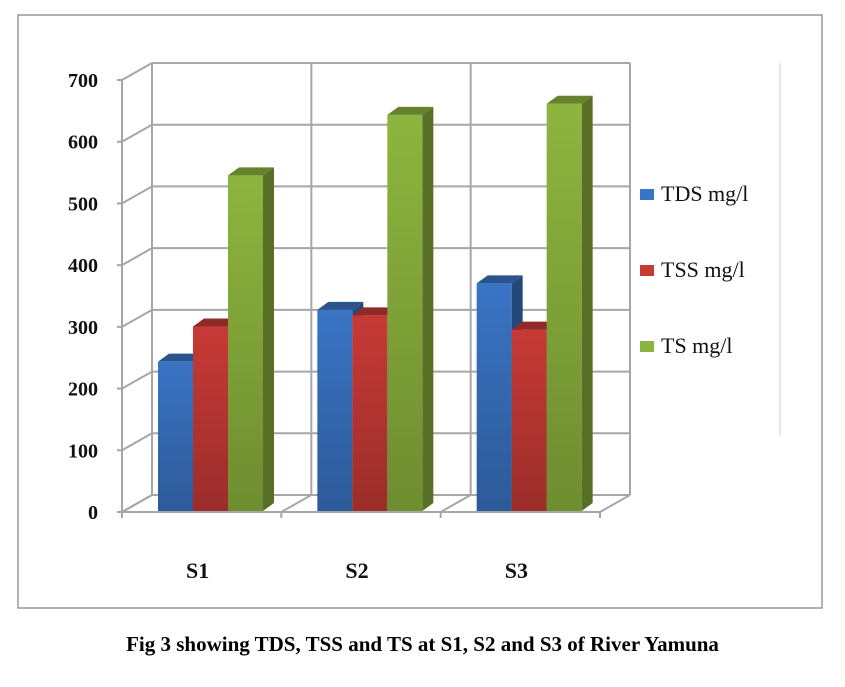 The image size is (845, 687). Describe the element at coordinates (697, 345) in the screenshot. I see `legend-label: TS mg/l` at that location.